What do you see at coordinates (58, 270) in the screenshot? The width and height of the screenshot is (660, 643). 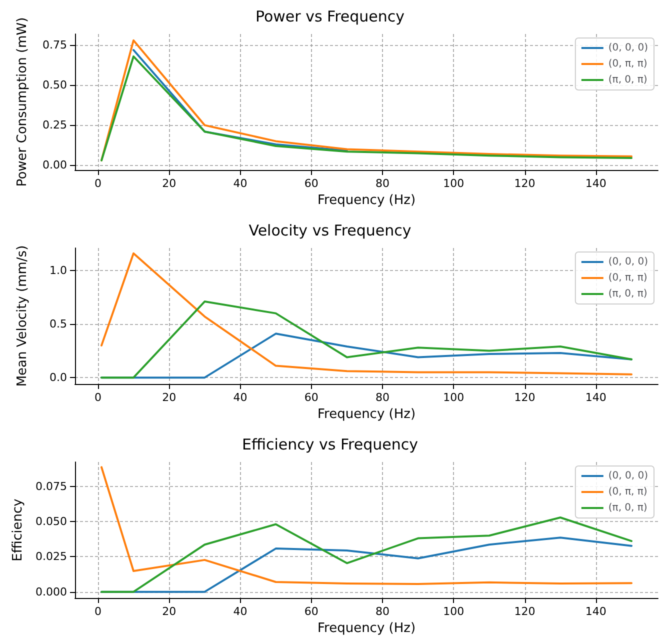 I see `y-tick-label: 1.0` at bounding box center [58, 270].